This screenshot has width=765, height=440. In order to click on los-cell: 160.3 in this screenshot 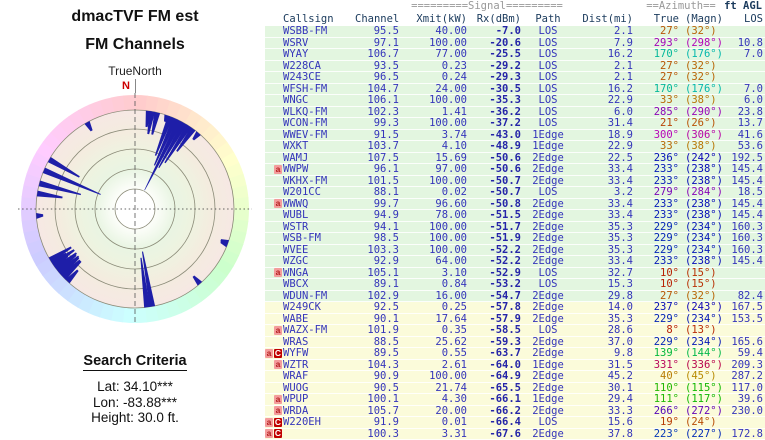, I will do `click(748, 227)`.